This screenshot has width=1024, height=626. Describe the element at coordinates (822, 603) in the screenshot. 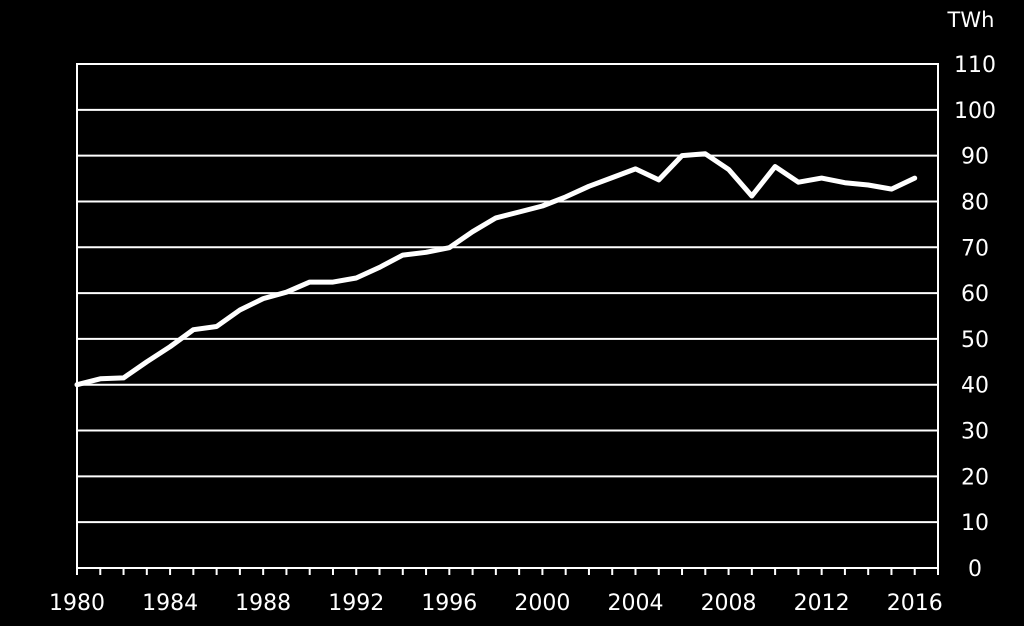

I see `x-tick-label: 2012` at that location.